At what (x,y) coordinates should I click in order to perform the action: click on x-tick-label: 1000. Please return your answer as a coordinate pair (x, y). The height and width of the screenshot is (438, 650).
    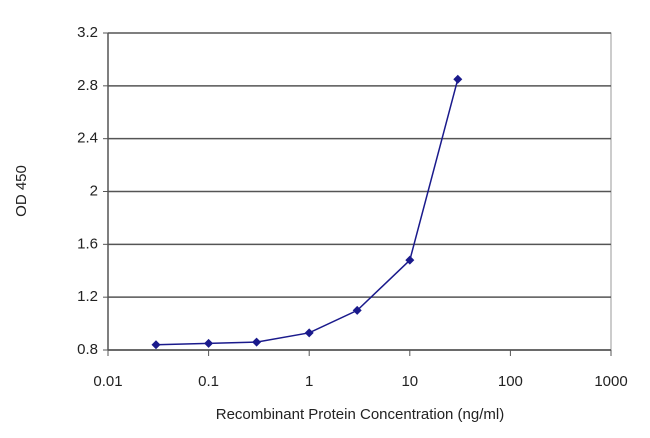
    Looking at the image, I should click on (610, 381).